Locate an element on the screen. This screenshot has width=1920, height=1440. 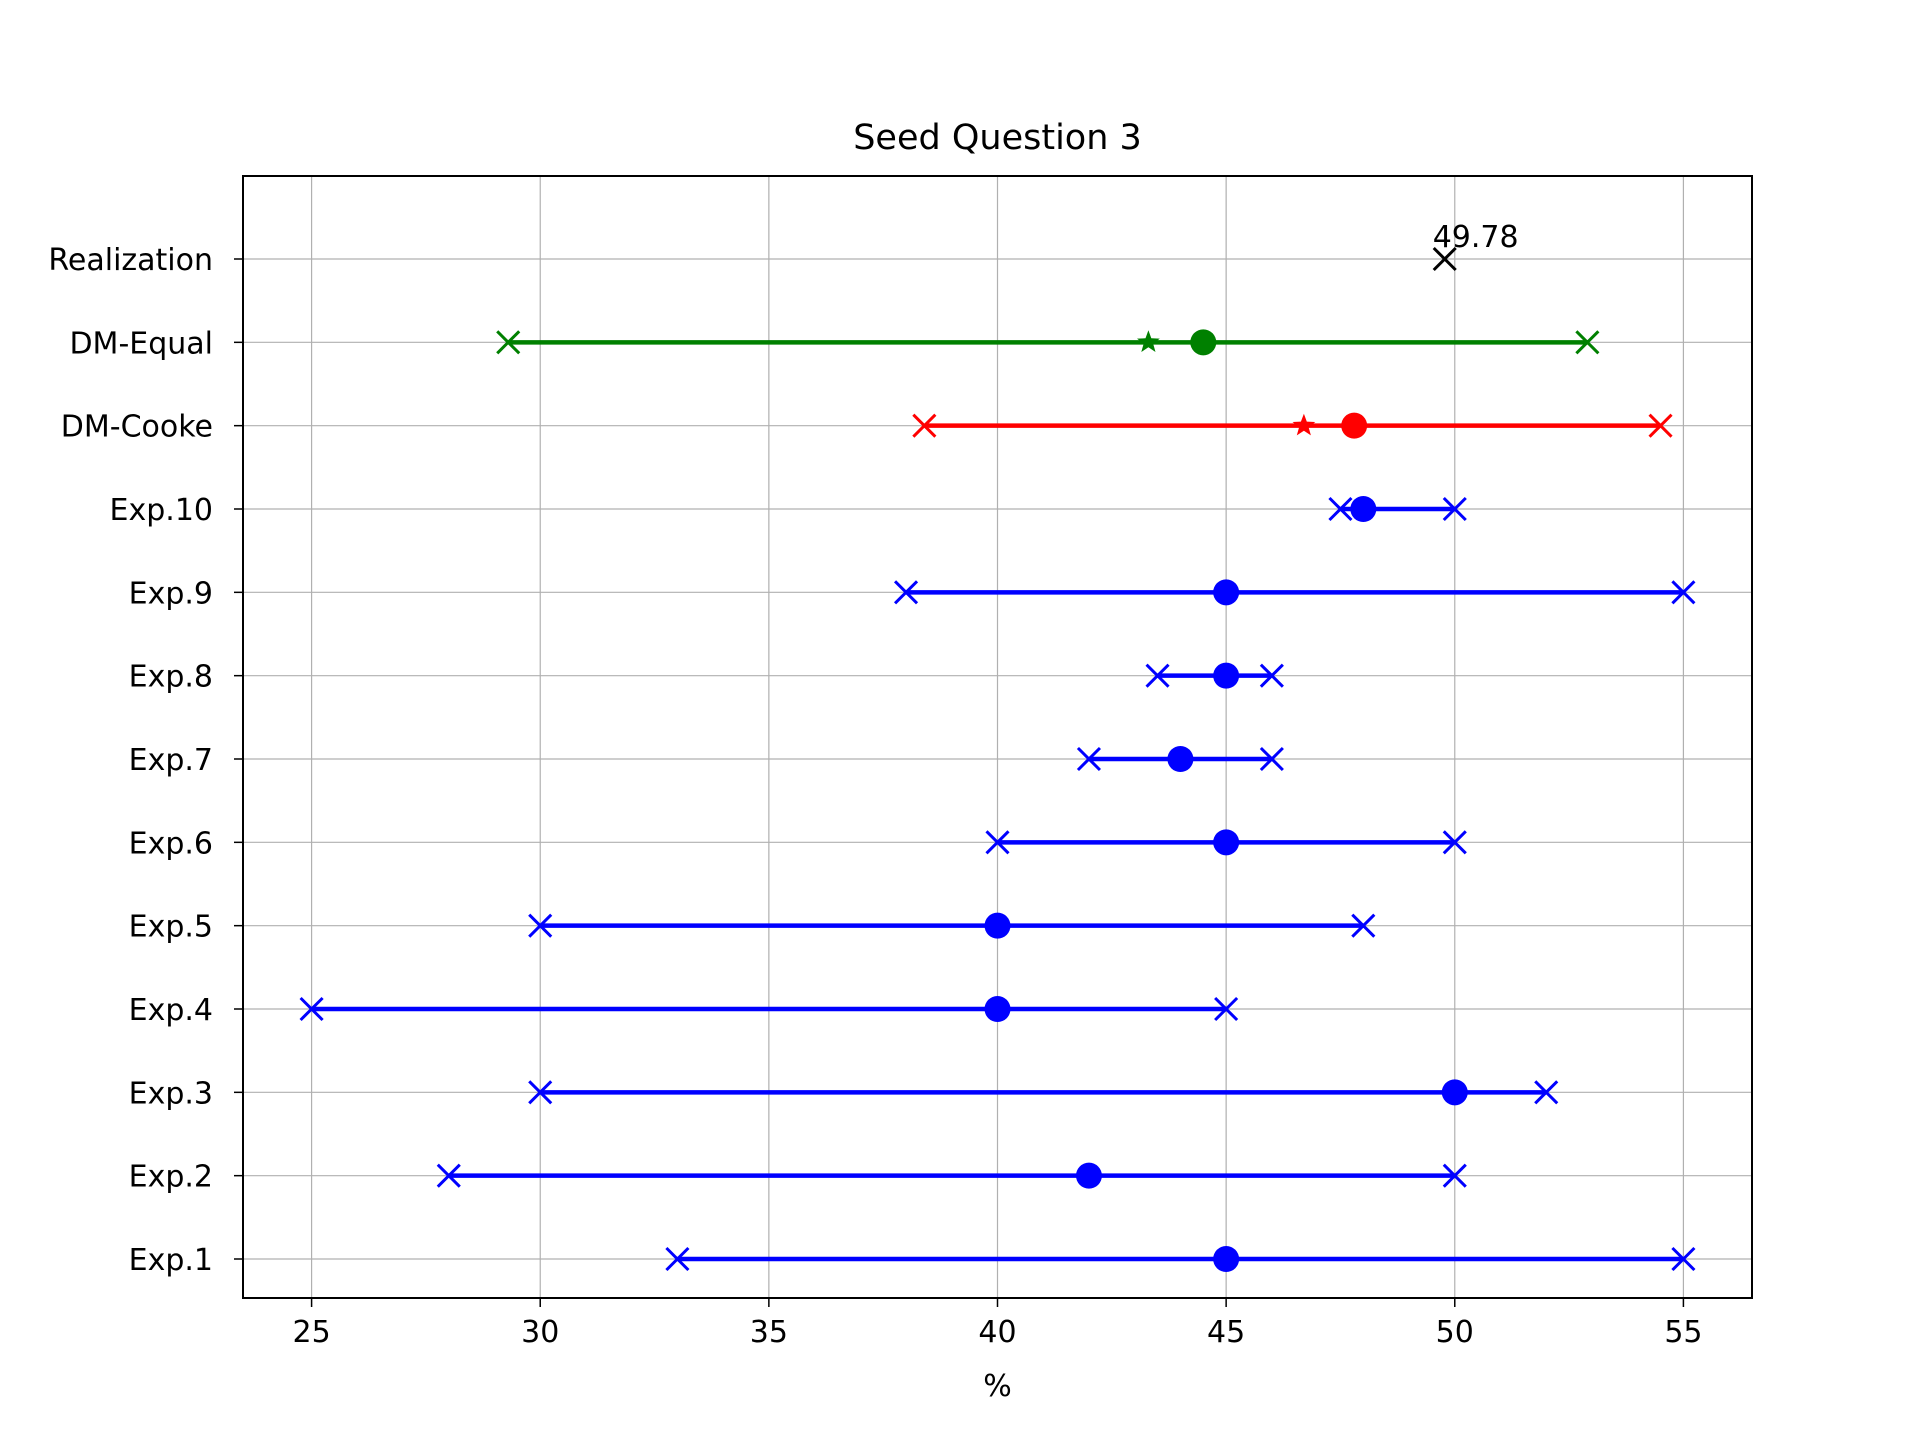
x-tick-label: 50 is located at coordinates (1455, 1332).